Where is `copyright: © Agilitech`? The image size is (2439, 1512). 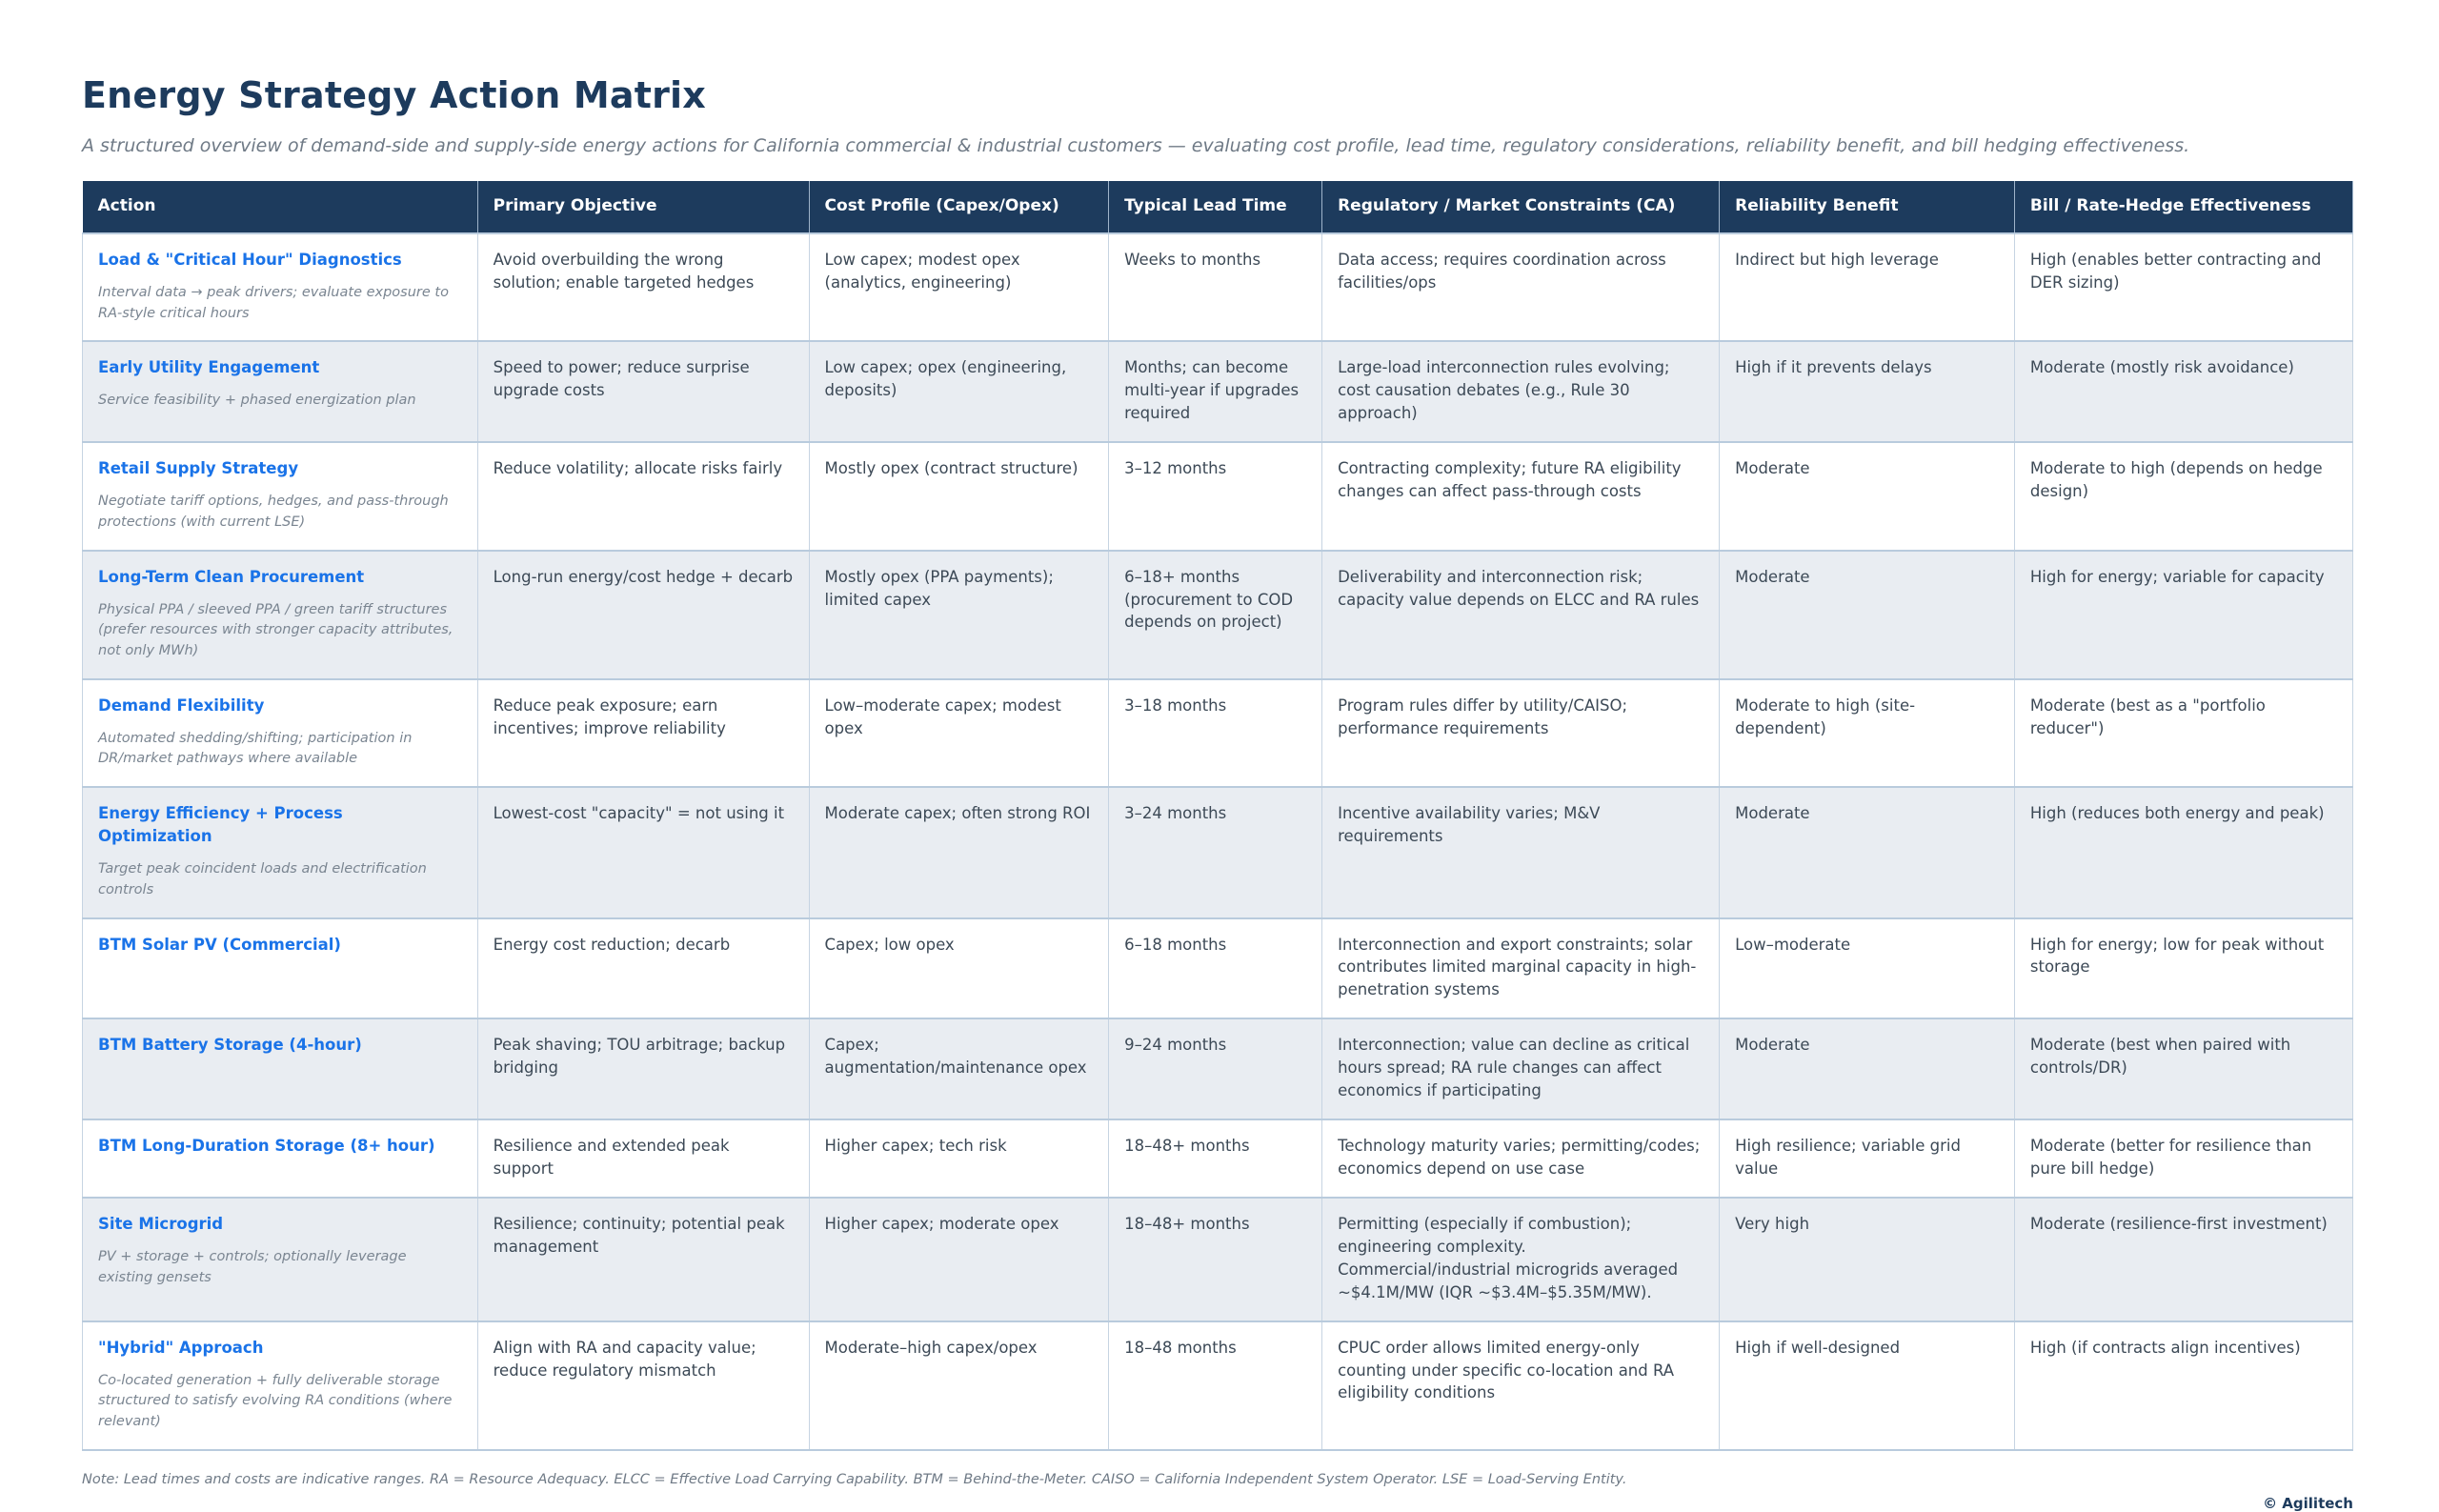
copyright: © Agilitech is located at coordinates (2308, 1503).